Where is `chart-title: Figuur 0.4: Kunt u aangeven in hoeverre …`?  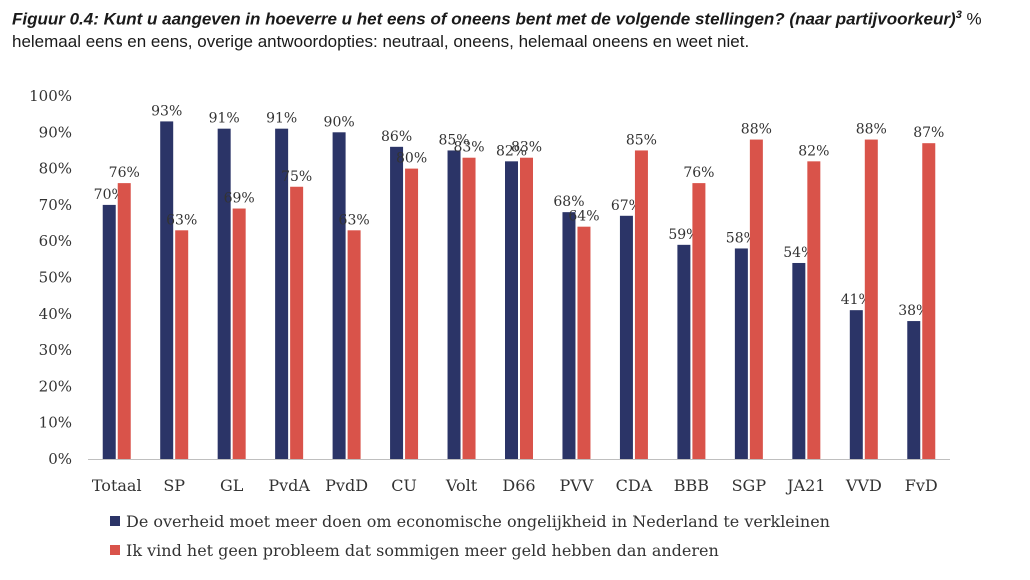 chart-title: Figuur 0.4: Kunt u aangeven in hoeverre … is located at coordinates (512, 28).